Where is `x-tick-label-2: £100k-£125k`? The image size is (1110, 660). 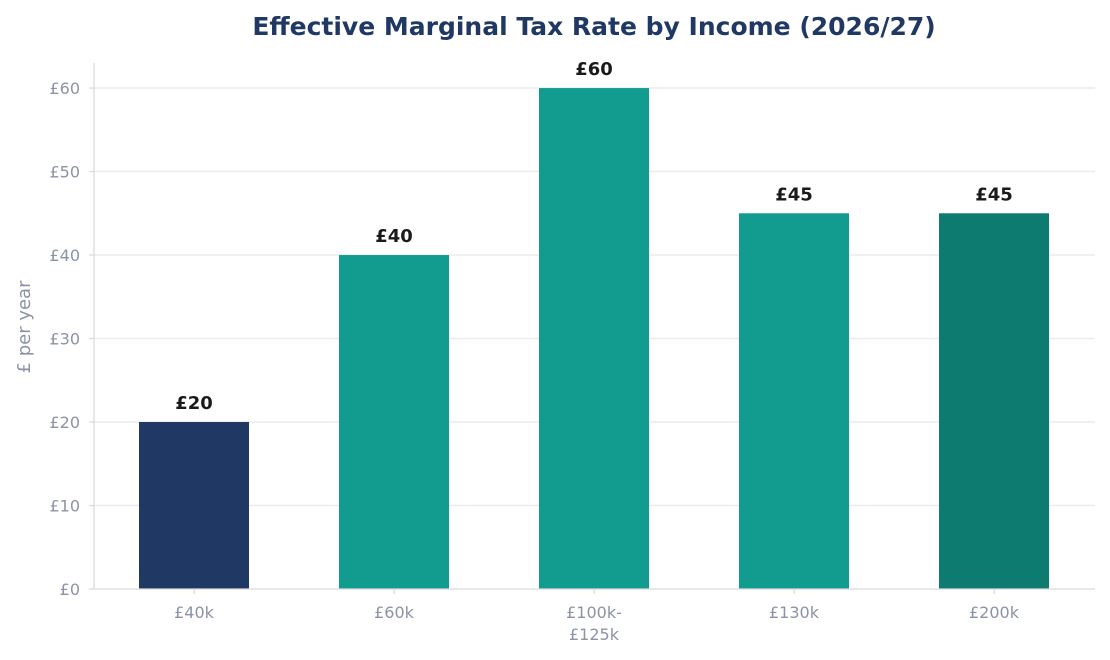 x-tick-label-2: £100k-£125k is located at coordinates (594, 623).